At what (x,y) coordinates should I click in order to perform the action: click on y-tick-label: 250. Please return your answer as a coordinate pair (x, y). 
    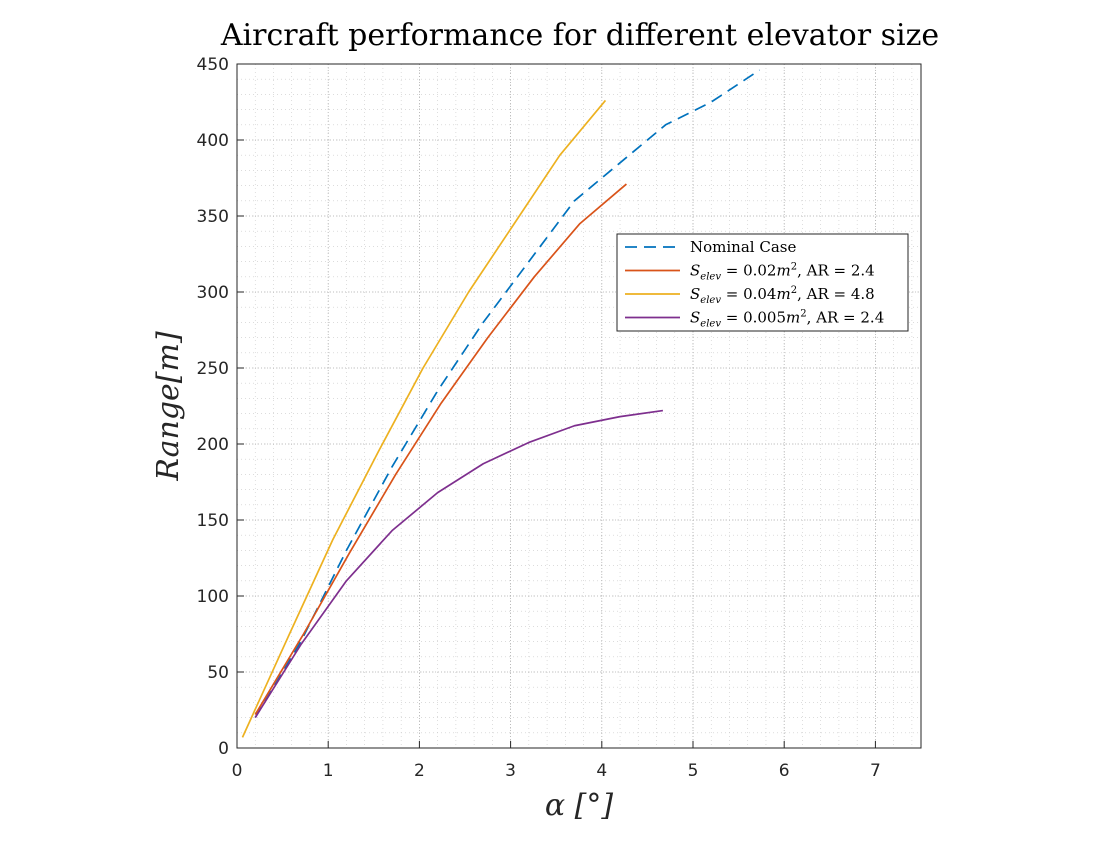
    Looking at the image, I should click on (213, 369).